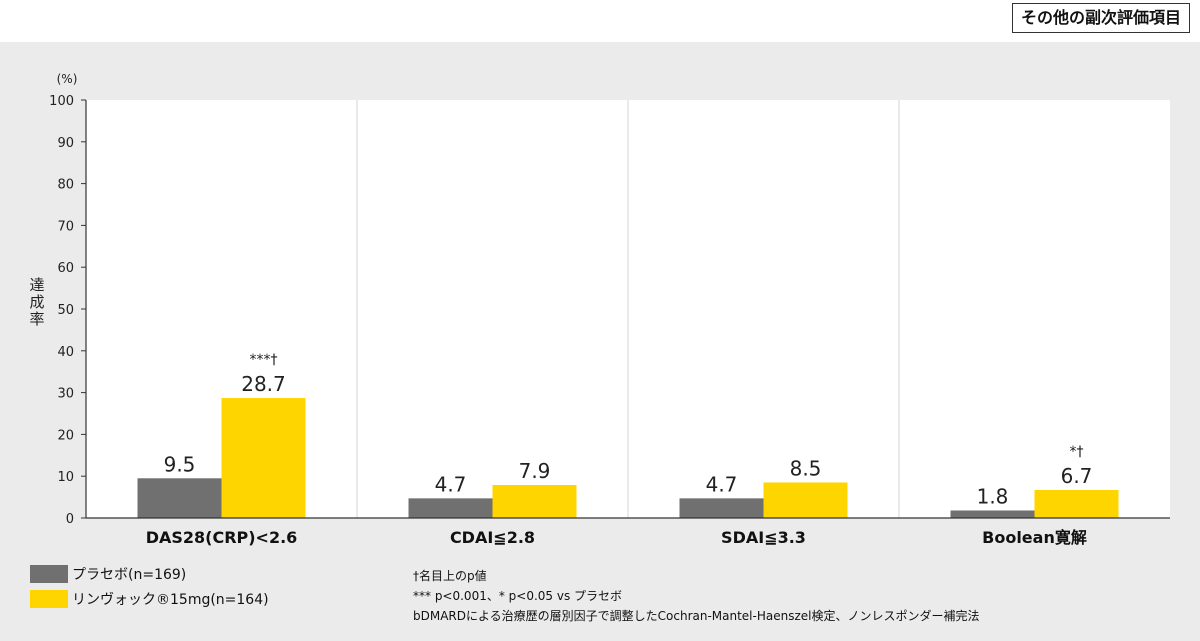 The image size is (1200, 641). Describe the element at coordinates (65, 310) in the screenshot. I see `y-tick-label: 50` at that location.